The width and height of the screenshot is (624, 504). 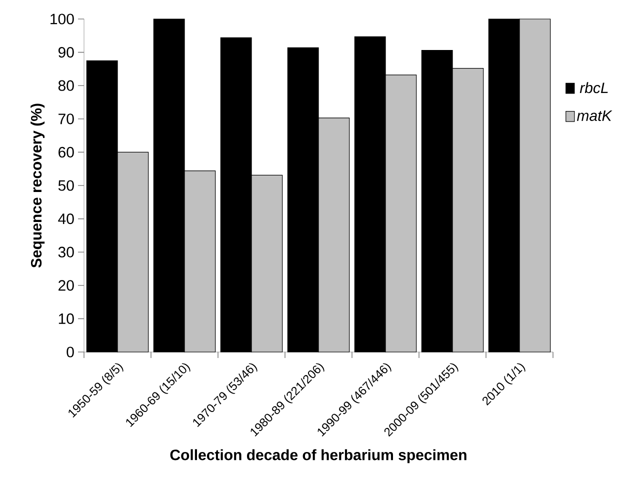 I want to click on y-tick-label: 10, so click(x=66, y=318).